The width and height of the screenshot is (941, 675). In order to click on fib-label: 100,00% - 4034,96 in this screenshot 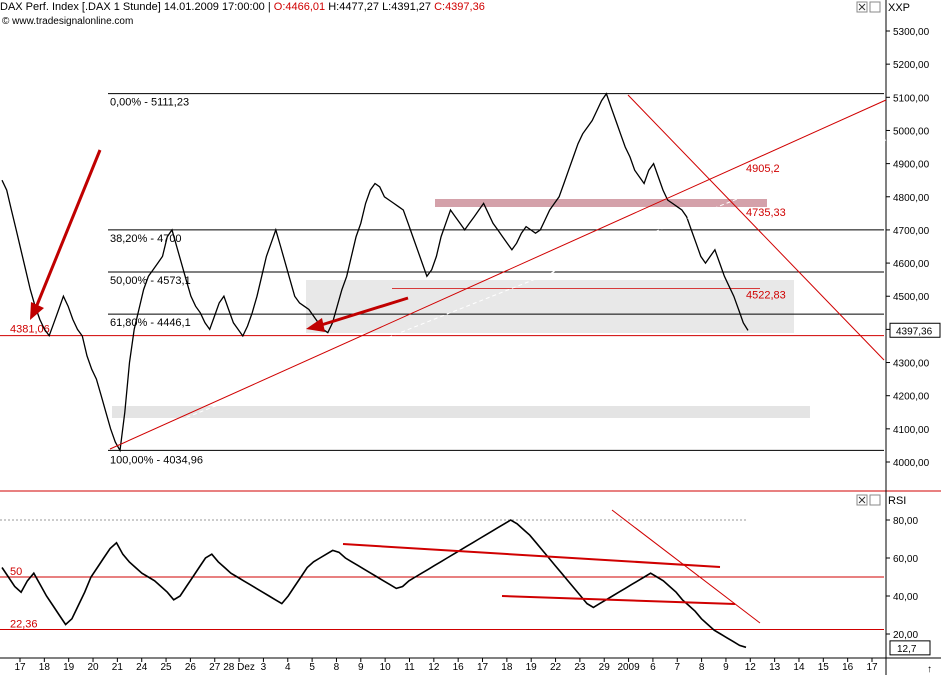, I will do `click(156, 460)`.